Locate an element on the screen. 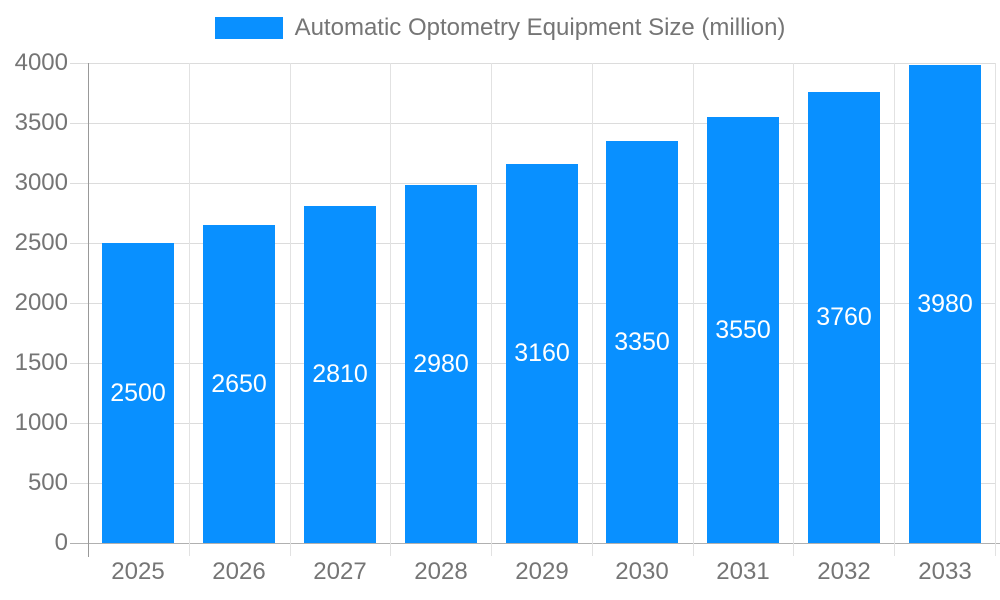 The height and width of the screenshot is (600, 1000). x-axis-tick-label: 2027 is located at coordinates (340, 571).